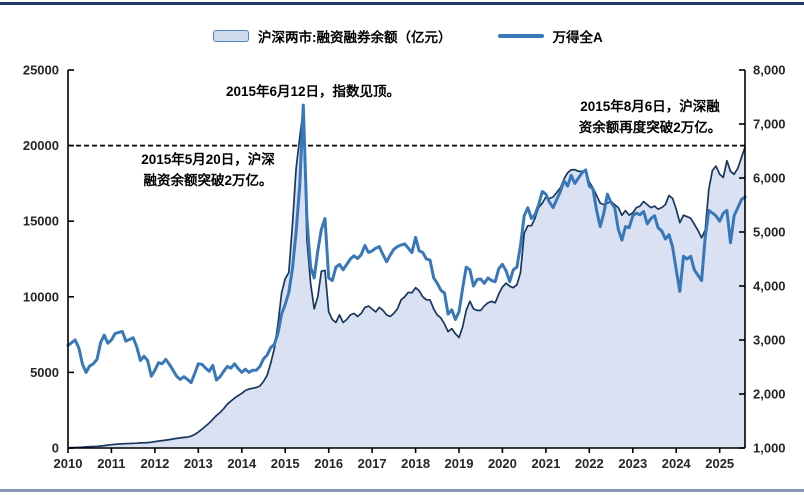  What do you see at coordinates (769, 448) in the screenshot?
I see `right-axis-label: 1,000` at bounding box center [769, 448].